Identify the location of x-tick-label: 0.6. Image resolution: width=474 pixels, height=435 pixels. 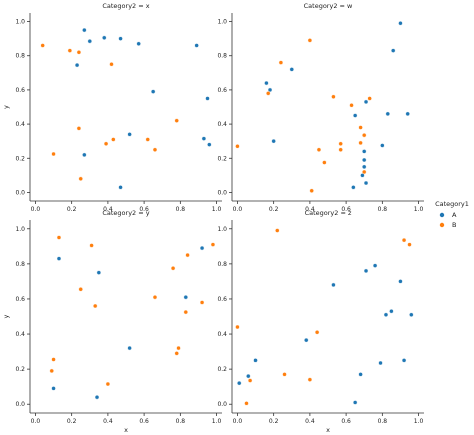
(346, 209).